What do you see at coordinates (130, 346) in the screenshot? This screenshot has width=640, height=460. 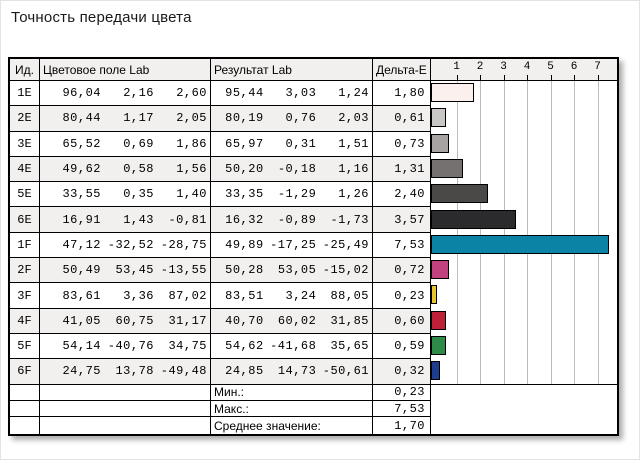 I see `lab-value: -40,76` at bounding box center [130, 346].